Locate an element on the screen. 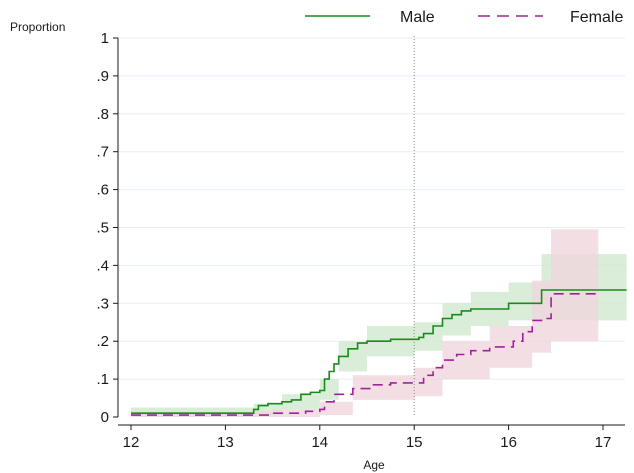 Image resolution: width=634 pixels, height=473 pixels. legend-box is located at coordinates (463, 18).